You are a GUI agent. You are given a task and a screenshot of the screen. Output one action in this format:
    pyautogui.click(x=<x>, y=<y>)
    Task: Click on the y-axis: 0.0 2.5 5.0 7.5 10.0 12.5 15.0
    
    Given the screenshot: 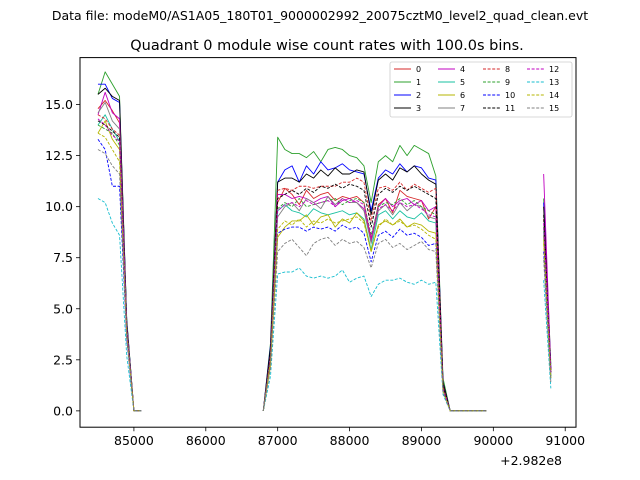 What is the action you would take?
    pyautogui.click(x=62, y=257)
    